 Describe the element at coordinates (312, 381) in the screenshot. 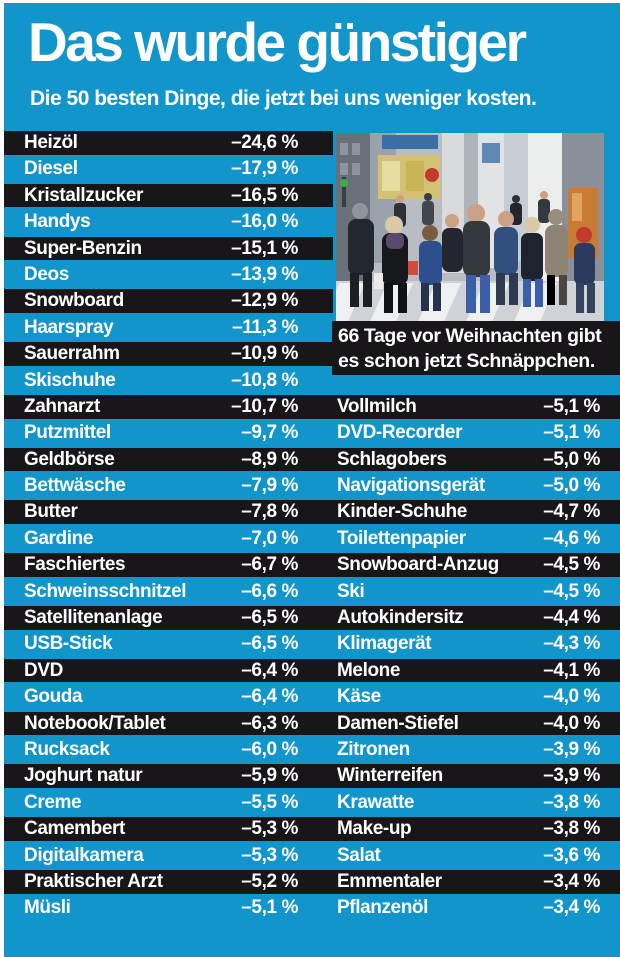

I see `table-row: Skischuhe –10,8 %` at that location.